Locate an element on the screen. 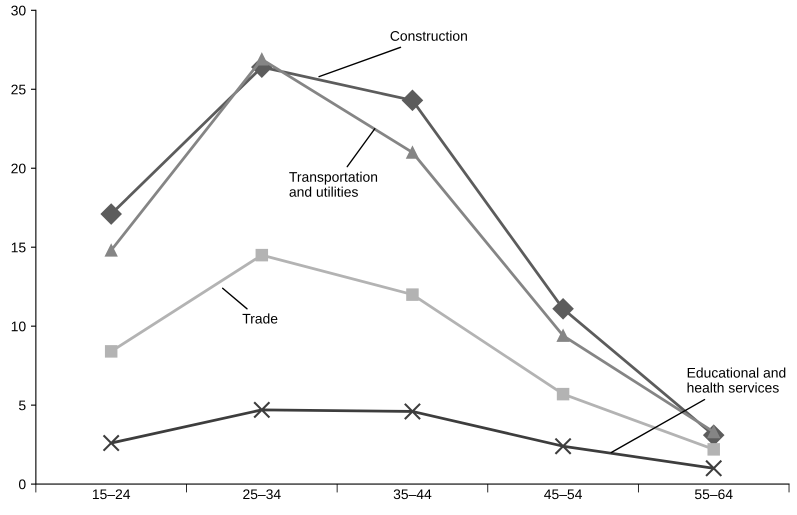 The image size is (797, 515). y-tick-label: 0 is located at coordinates (22, 484).